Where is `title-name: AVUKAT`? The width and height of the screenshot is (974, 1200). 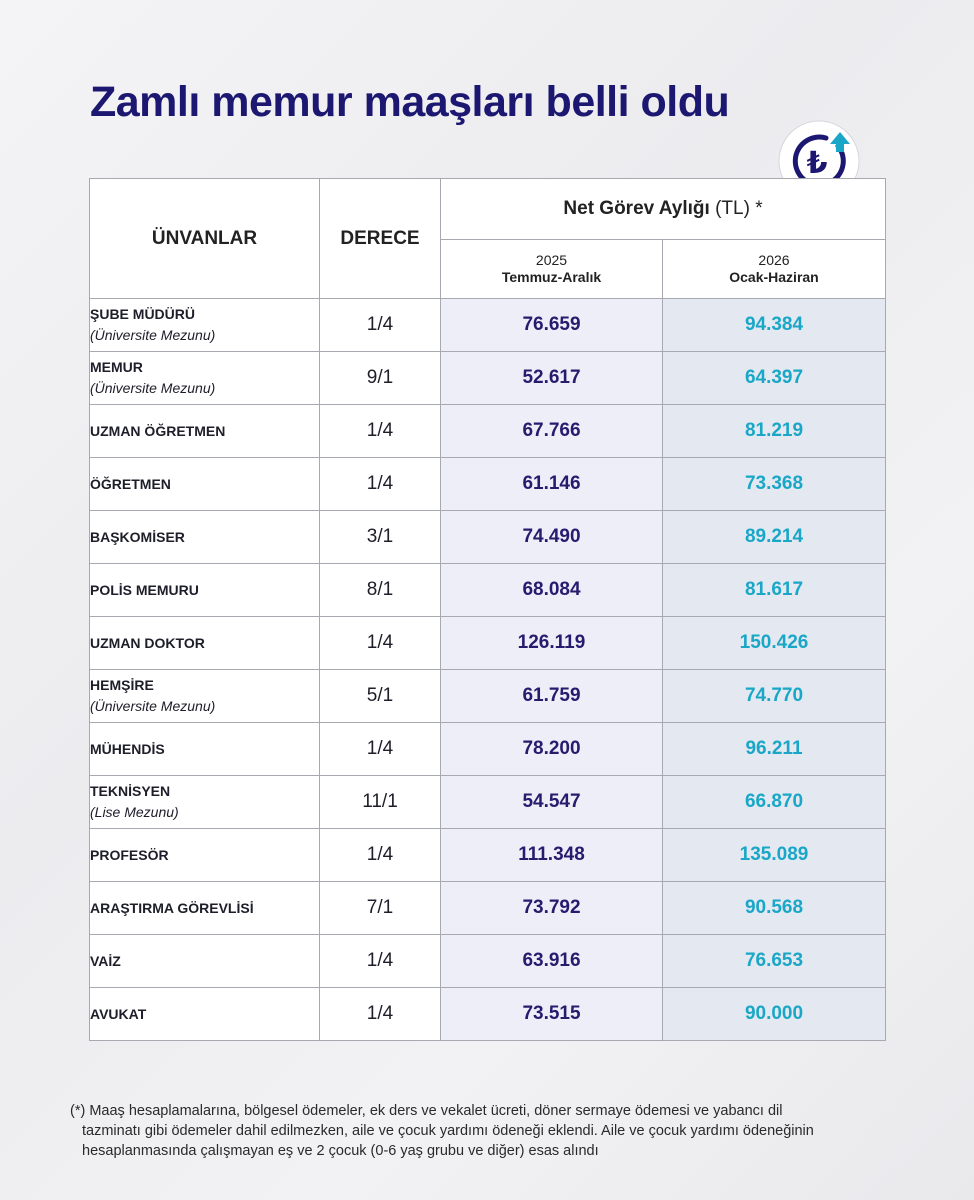 title-name: AVUKAT is located at coordinates (118, 1013).